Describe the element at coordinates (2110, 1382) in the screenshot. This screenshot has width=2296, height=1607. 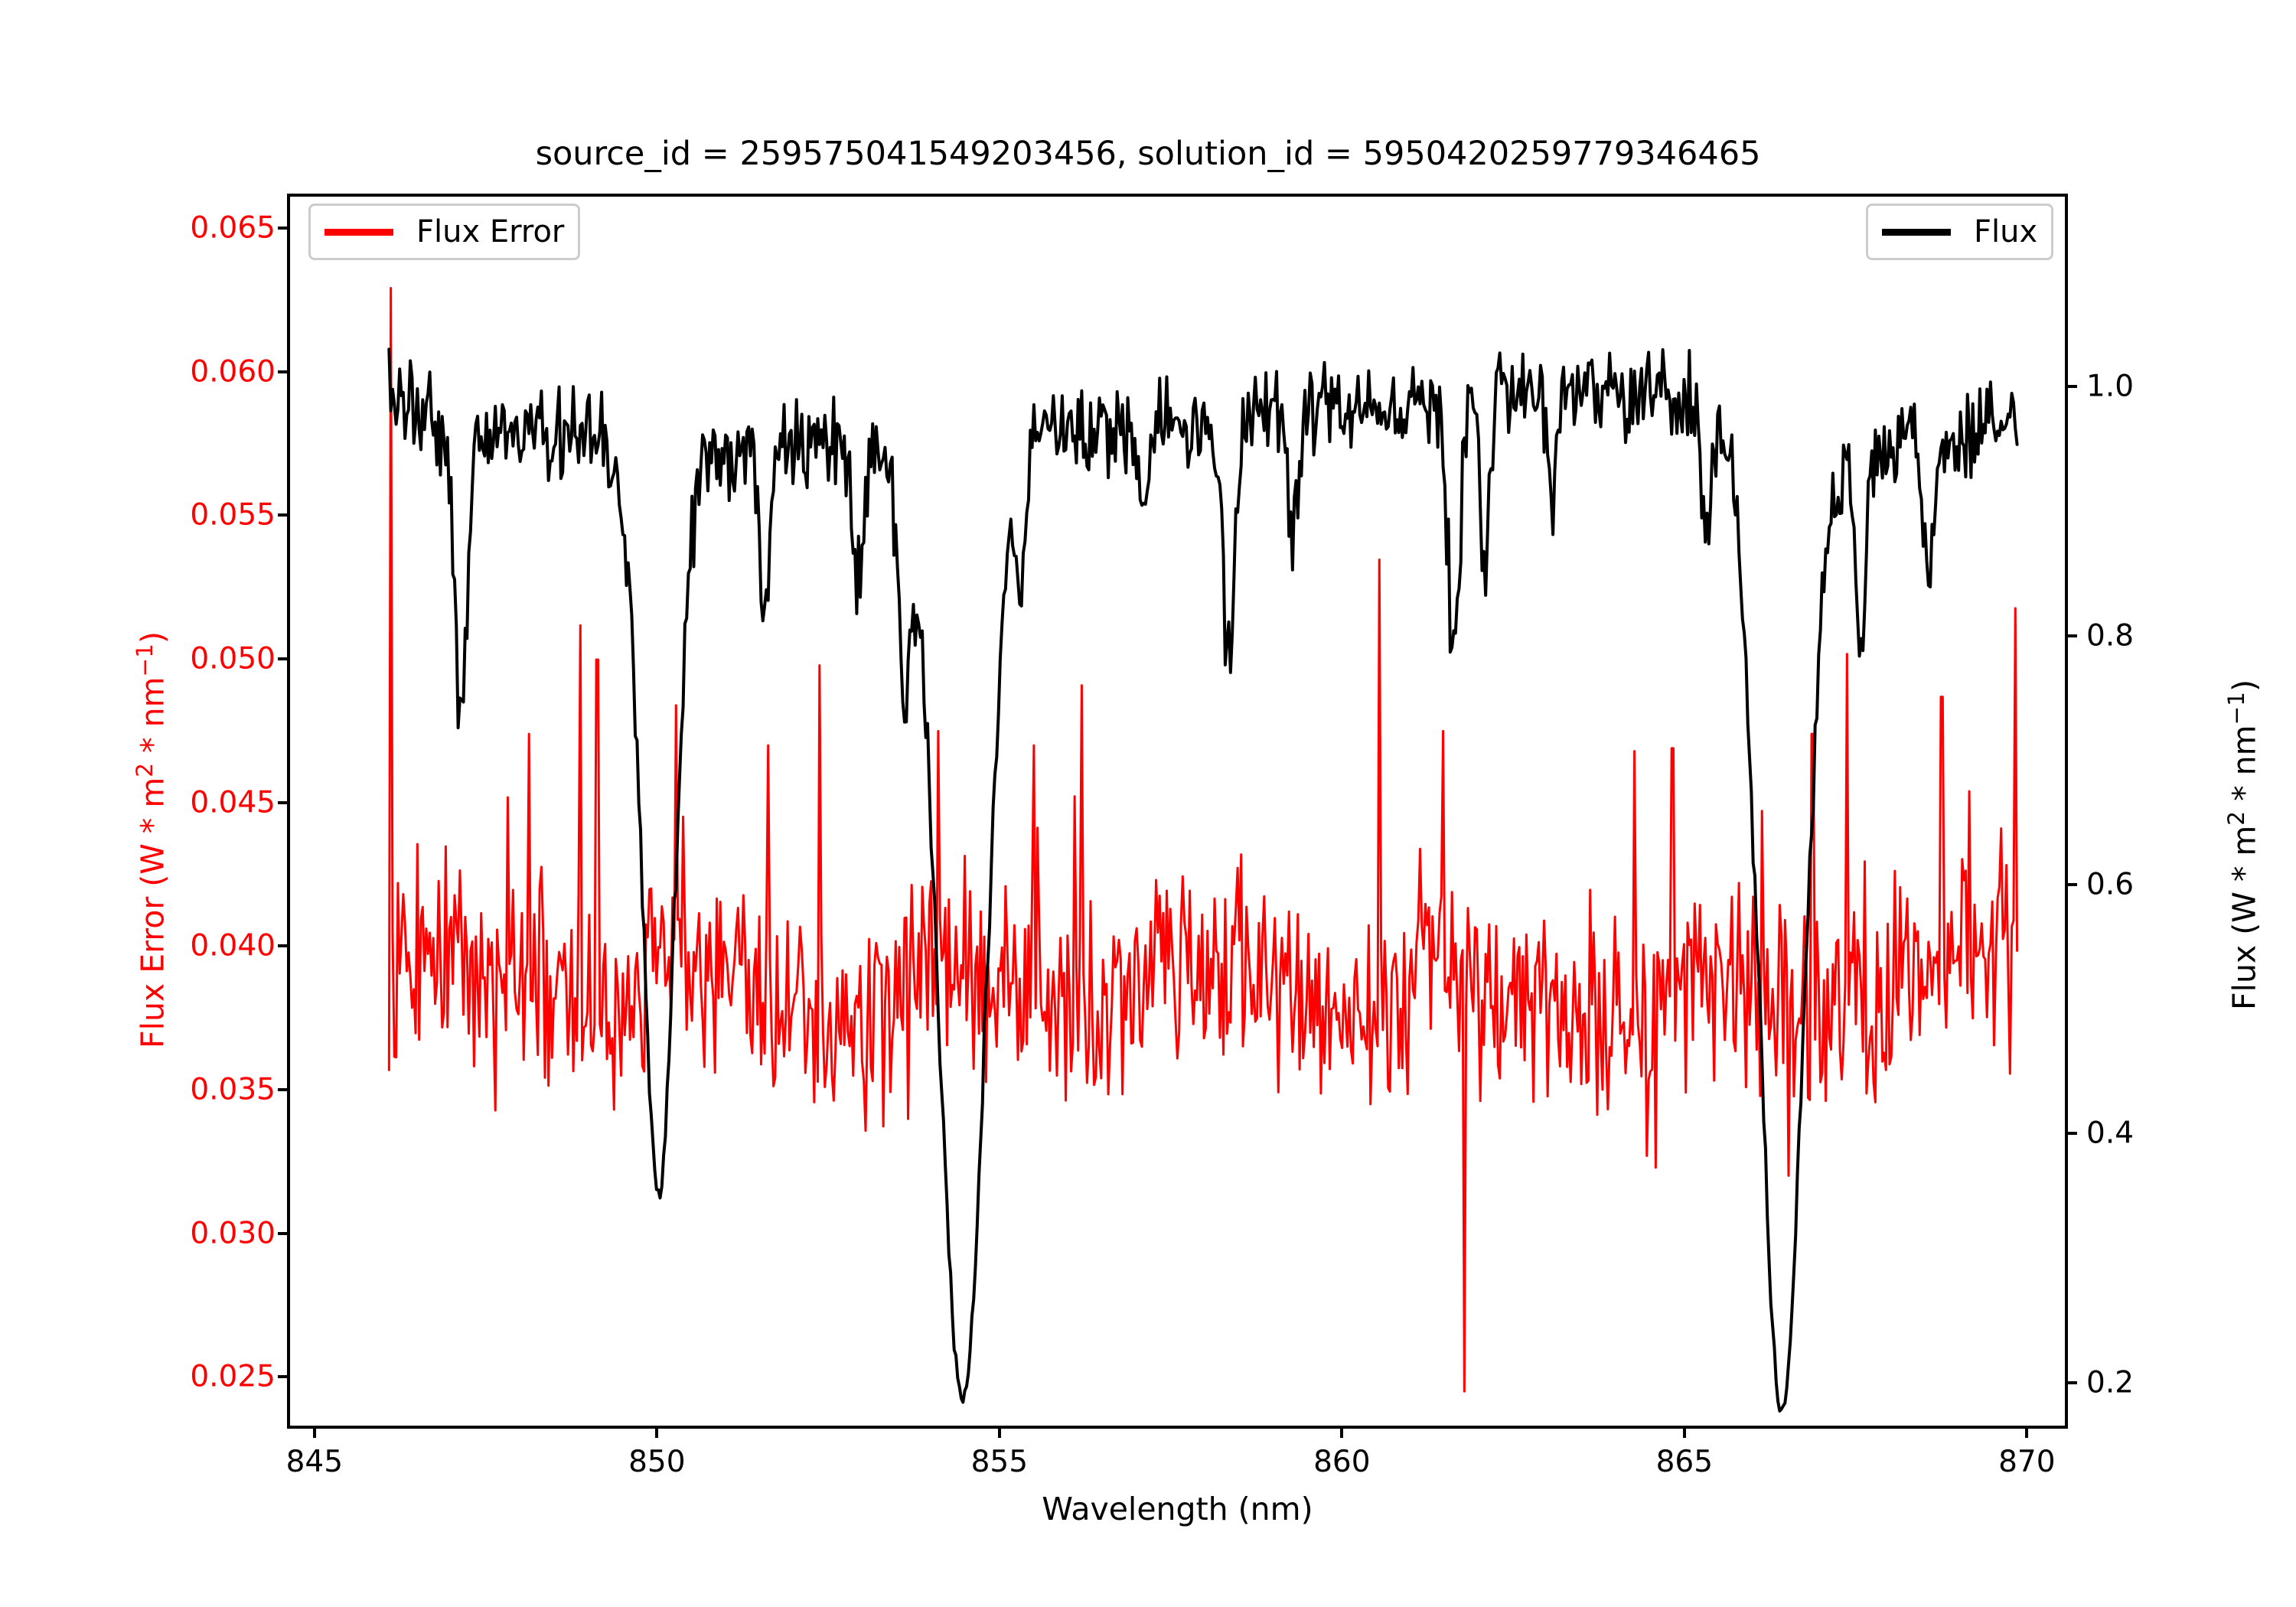
I see `y-axis-right-tick-label: 0.2` at that location.